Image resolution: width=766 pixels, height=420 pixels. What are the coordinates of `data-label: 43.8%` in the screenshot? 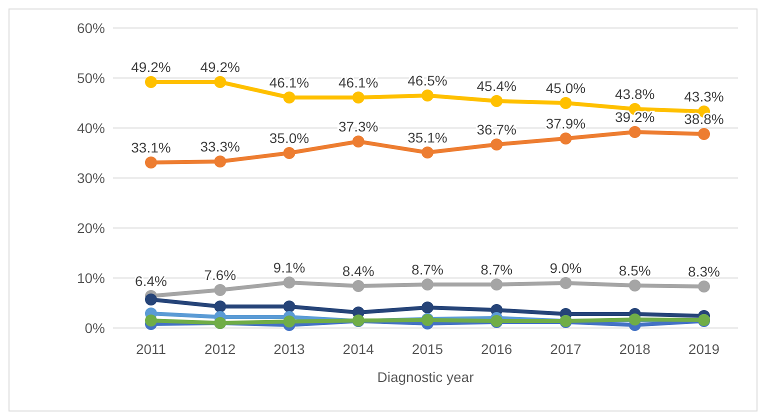 It's located at (635, 94).